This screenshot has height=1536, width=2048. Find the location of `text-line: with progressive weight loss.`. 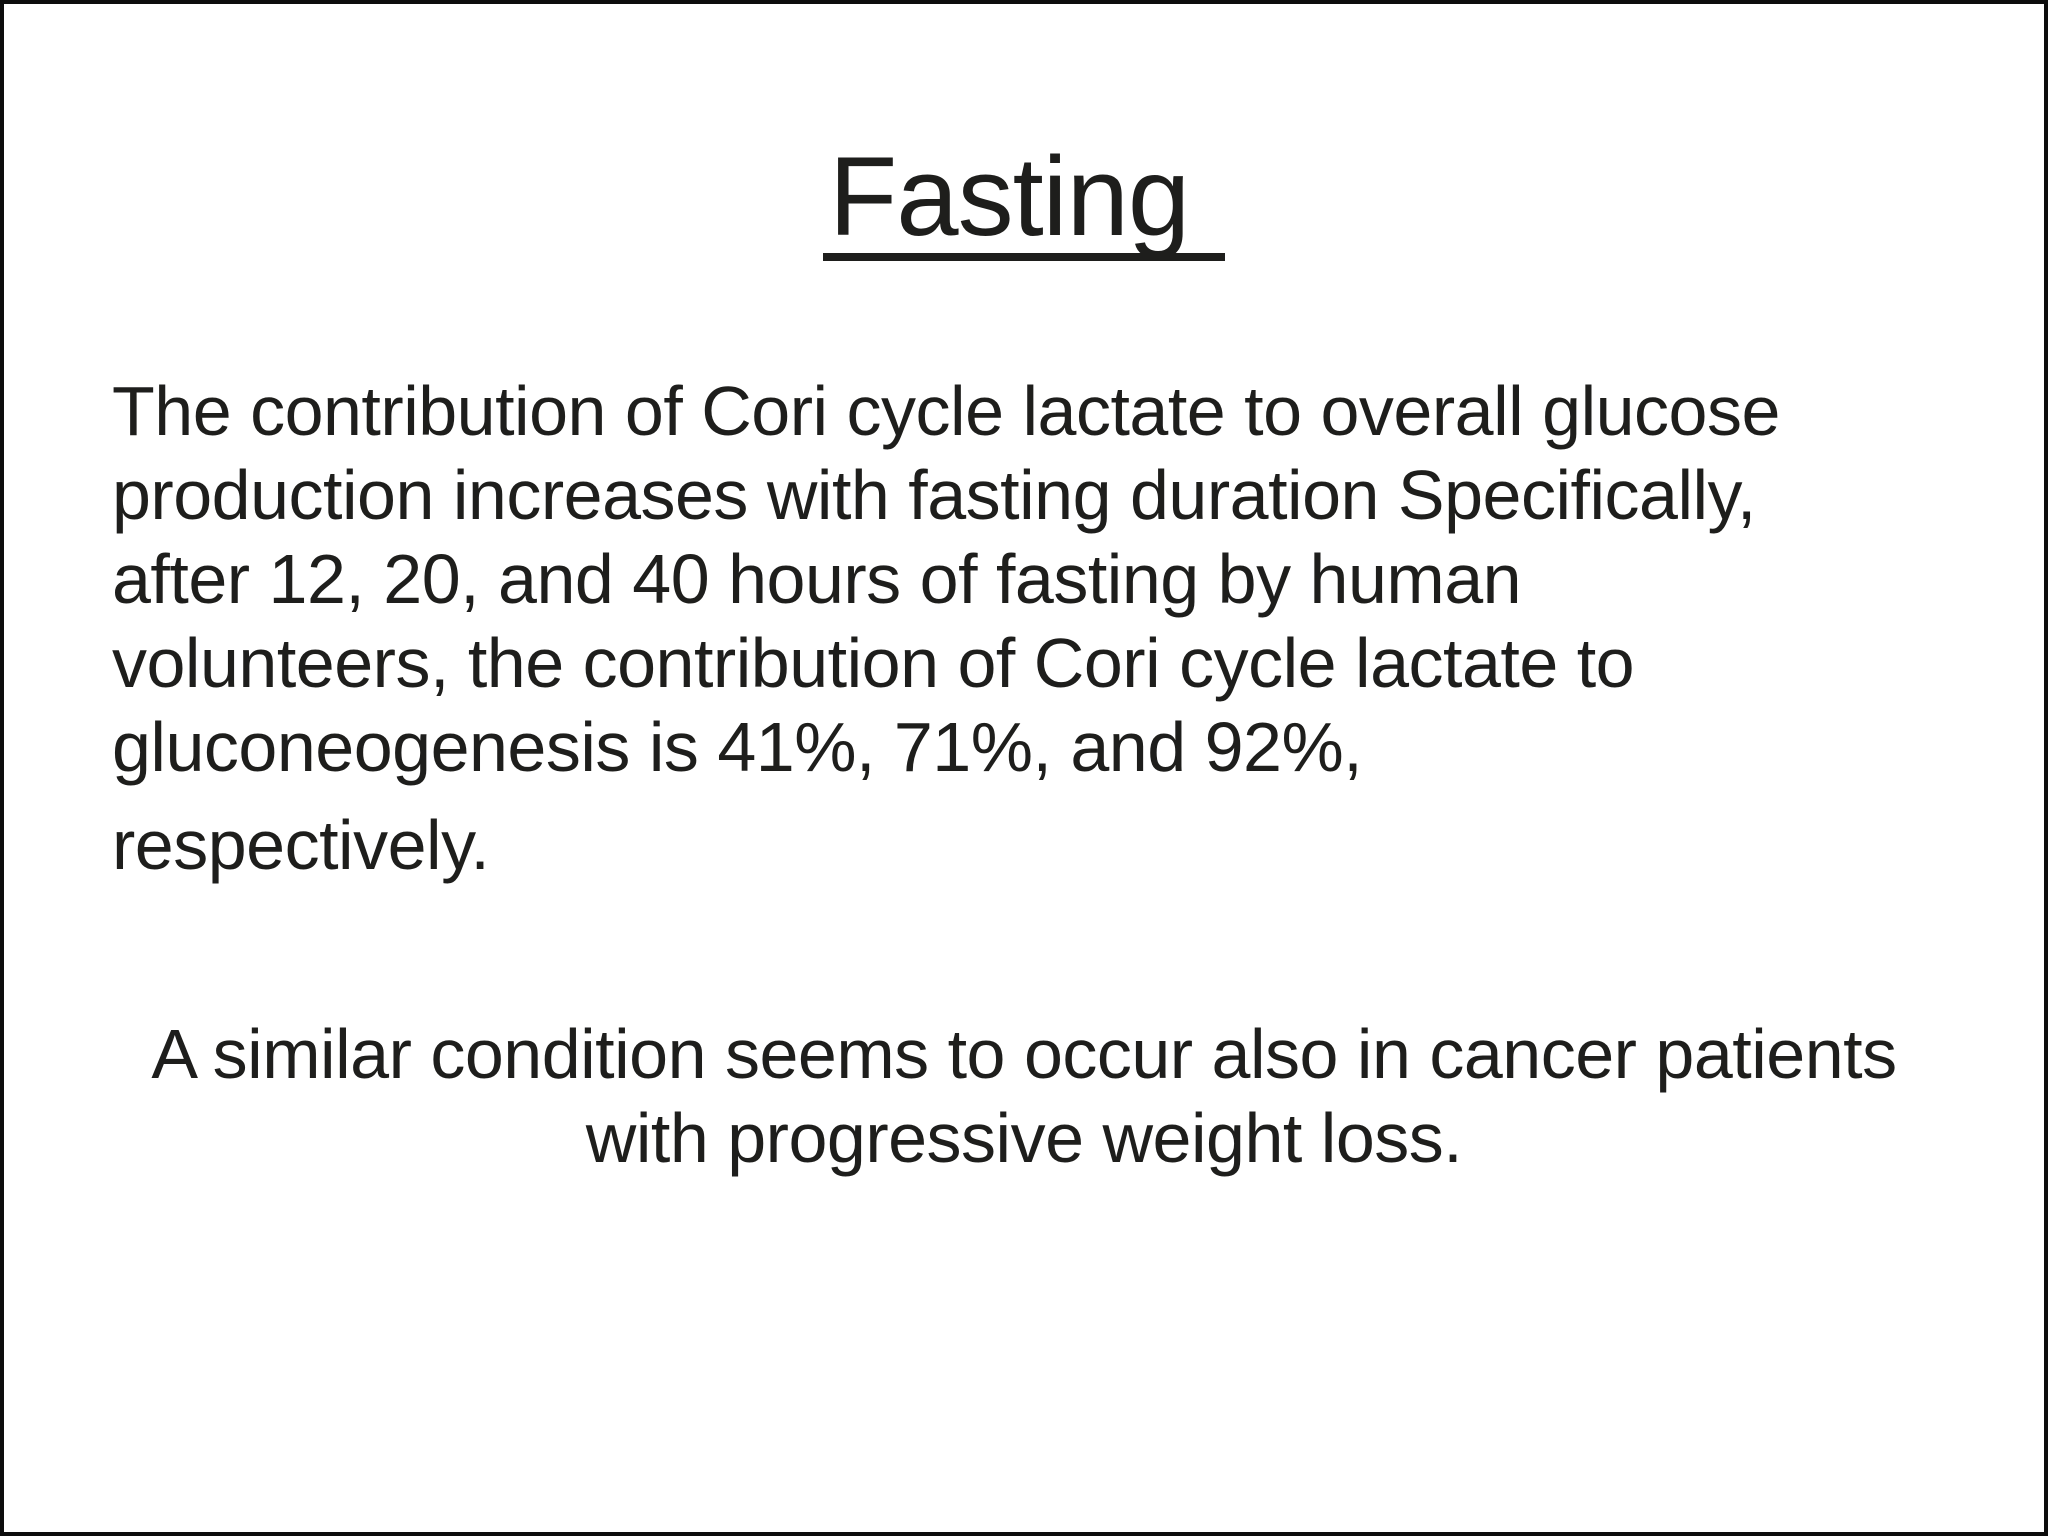

text-line: with progressive weight loss. is located at coordinates (1024, 1138).